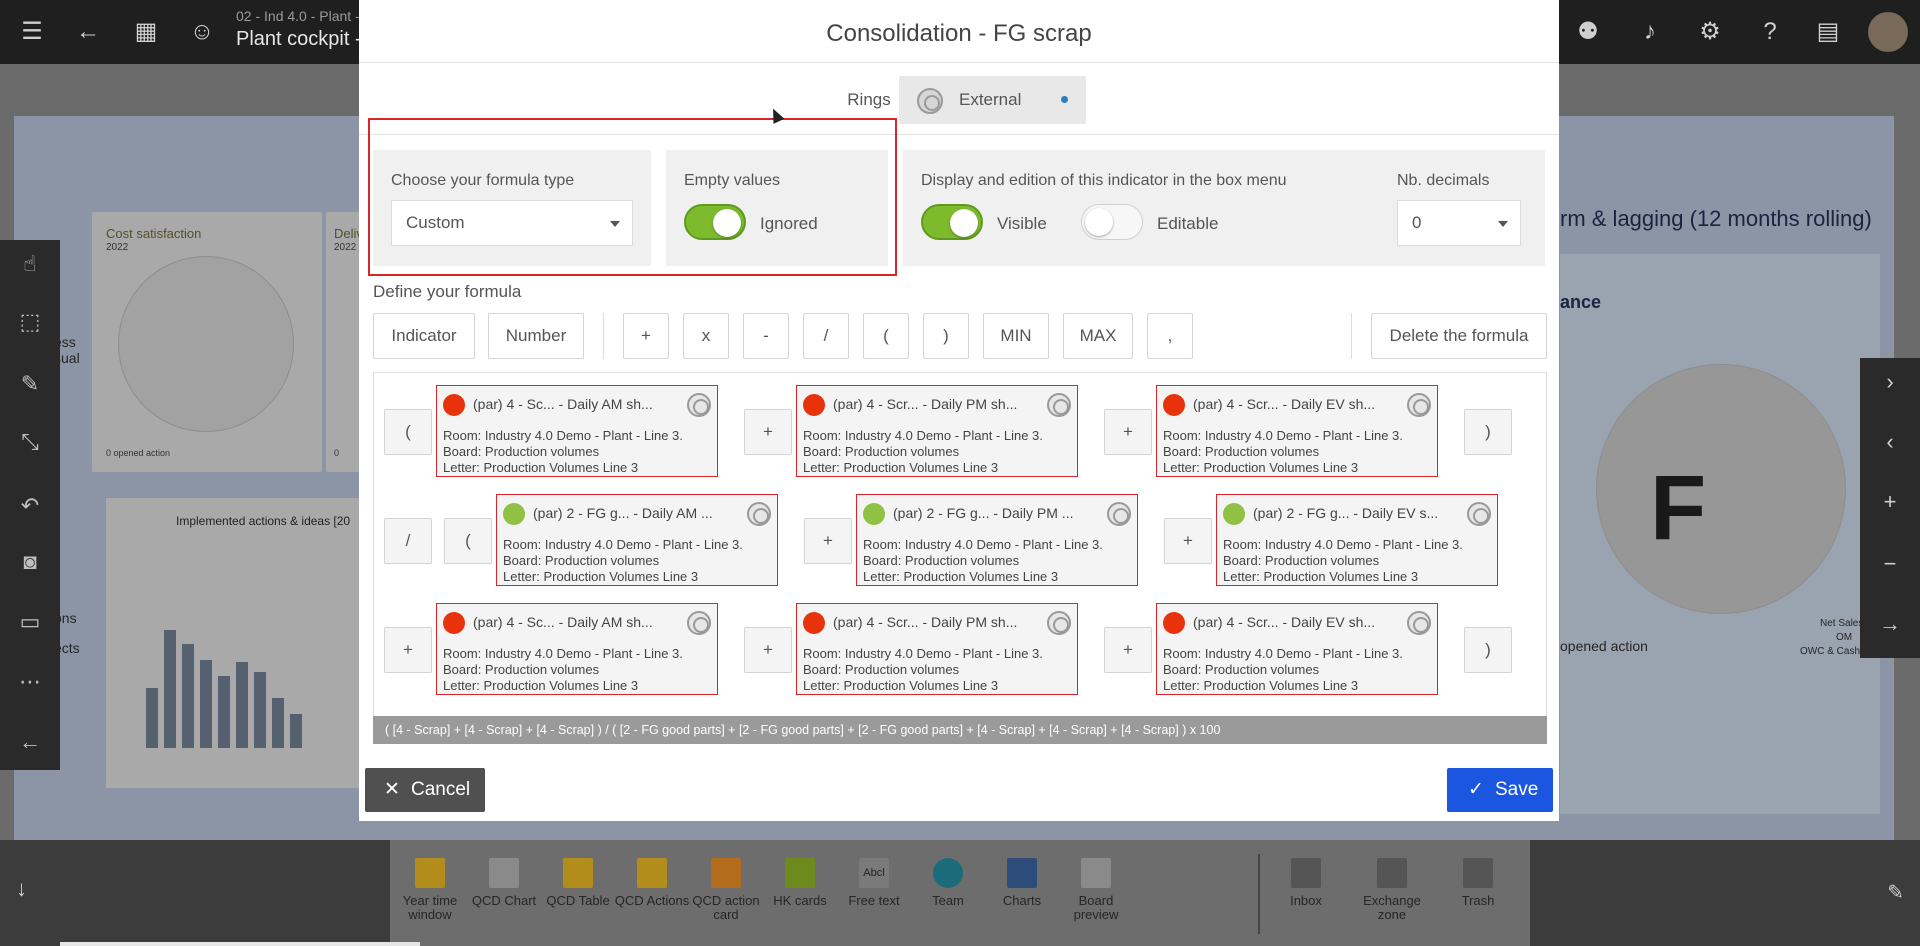 This screenshot has width=1920, height=946. What do you see at coordinates (1588, 31) in the screenshot?
I see `team-icon: ⚉` at bounding box center [1588, 31].